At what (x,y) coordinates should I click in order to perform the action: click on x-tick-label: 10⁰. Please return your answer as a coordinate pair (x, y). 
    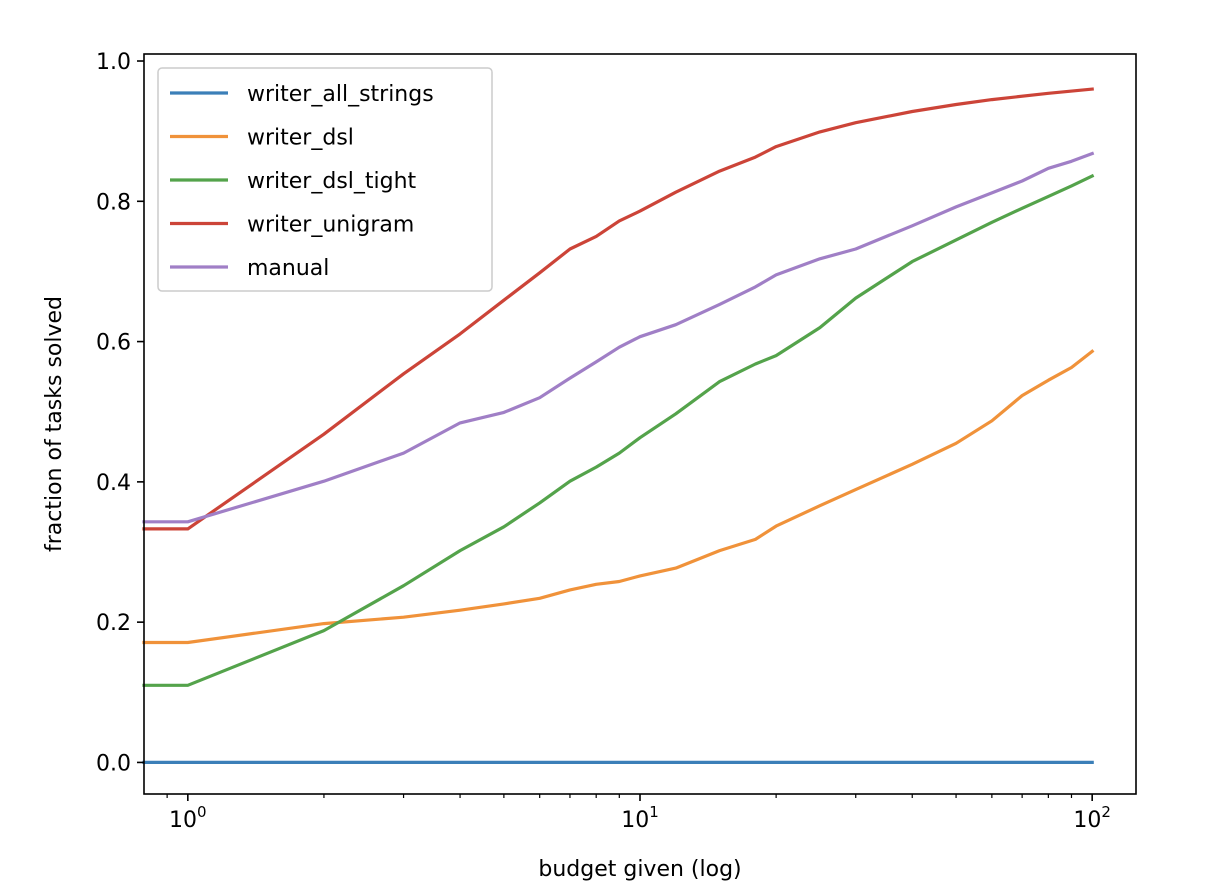
    Looking at the image, I should click on (188, 818).